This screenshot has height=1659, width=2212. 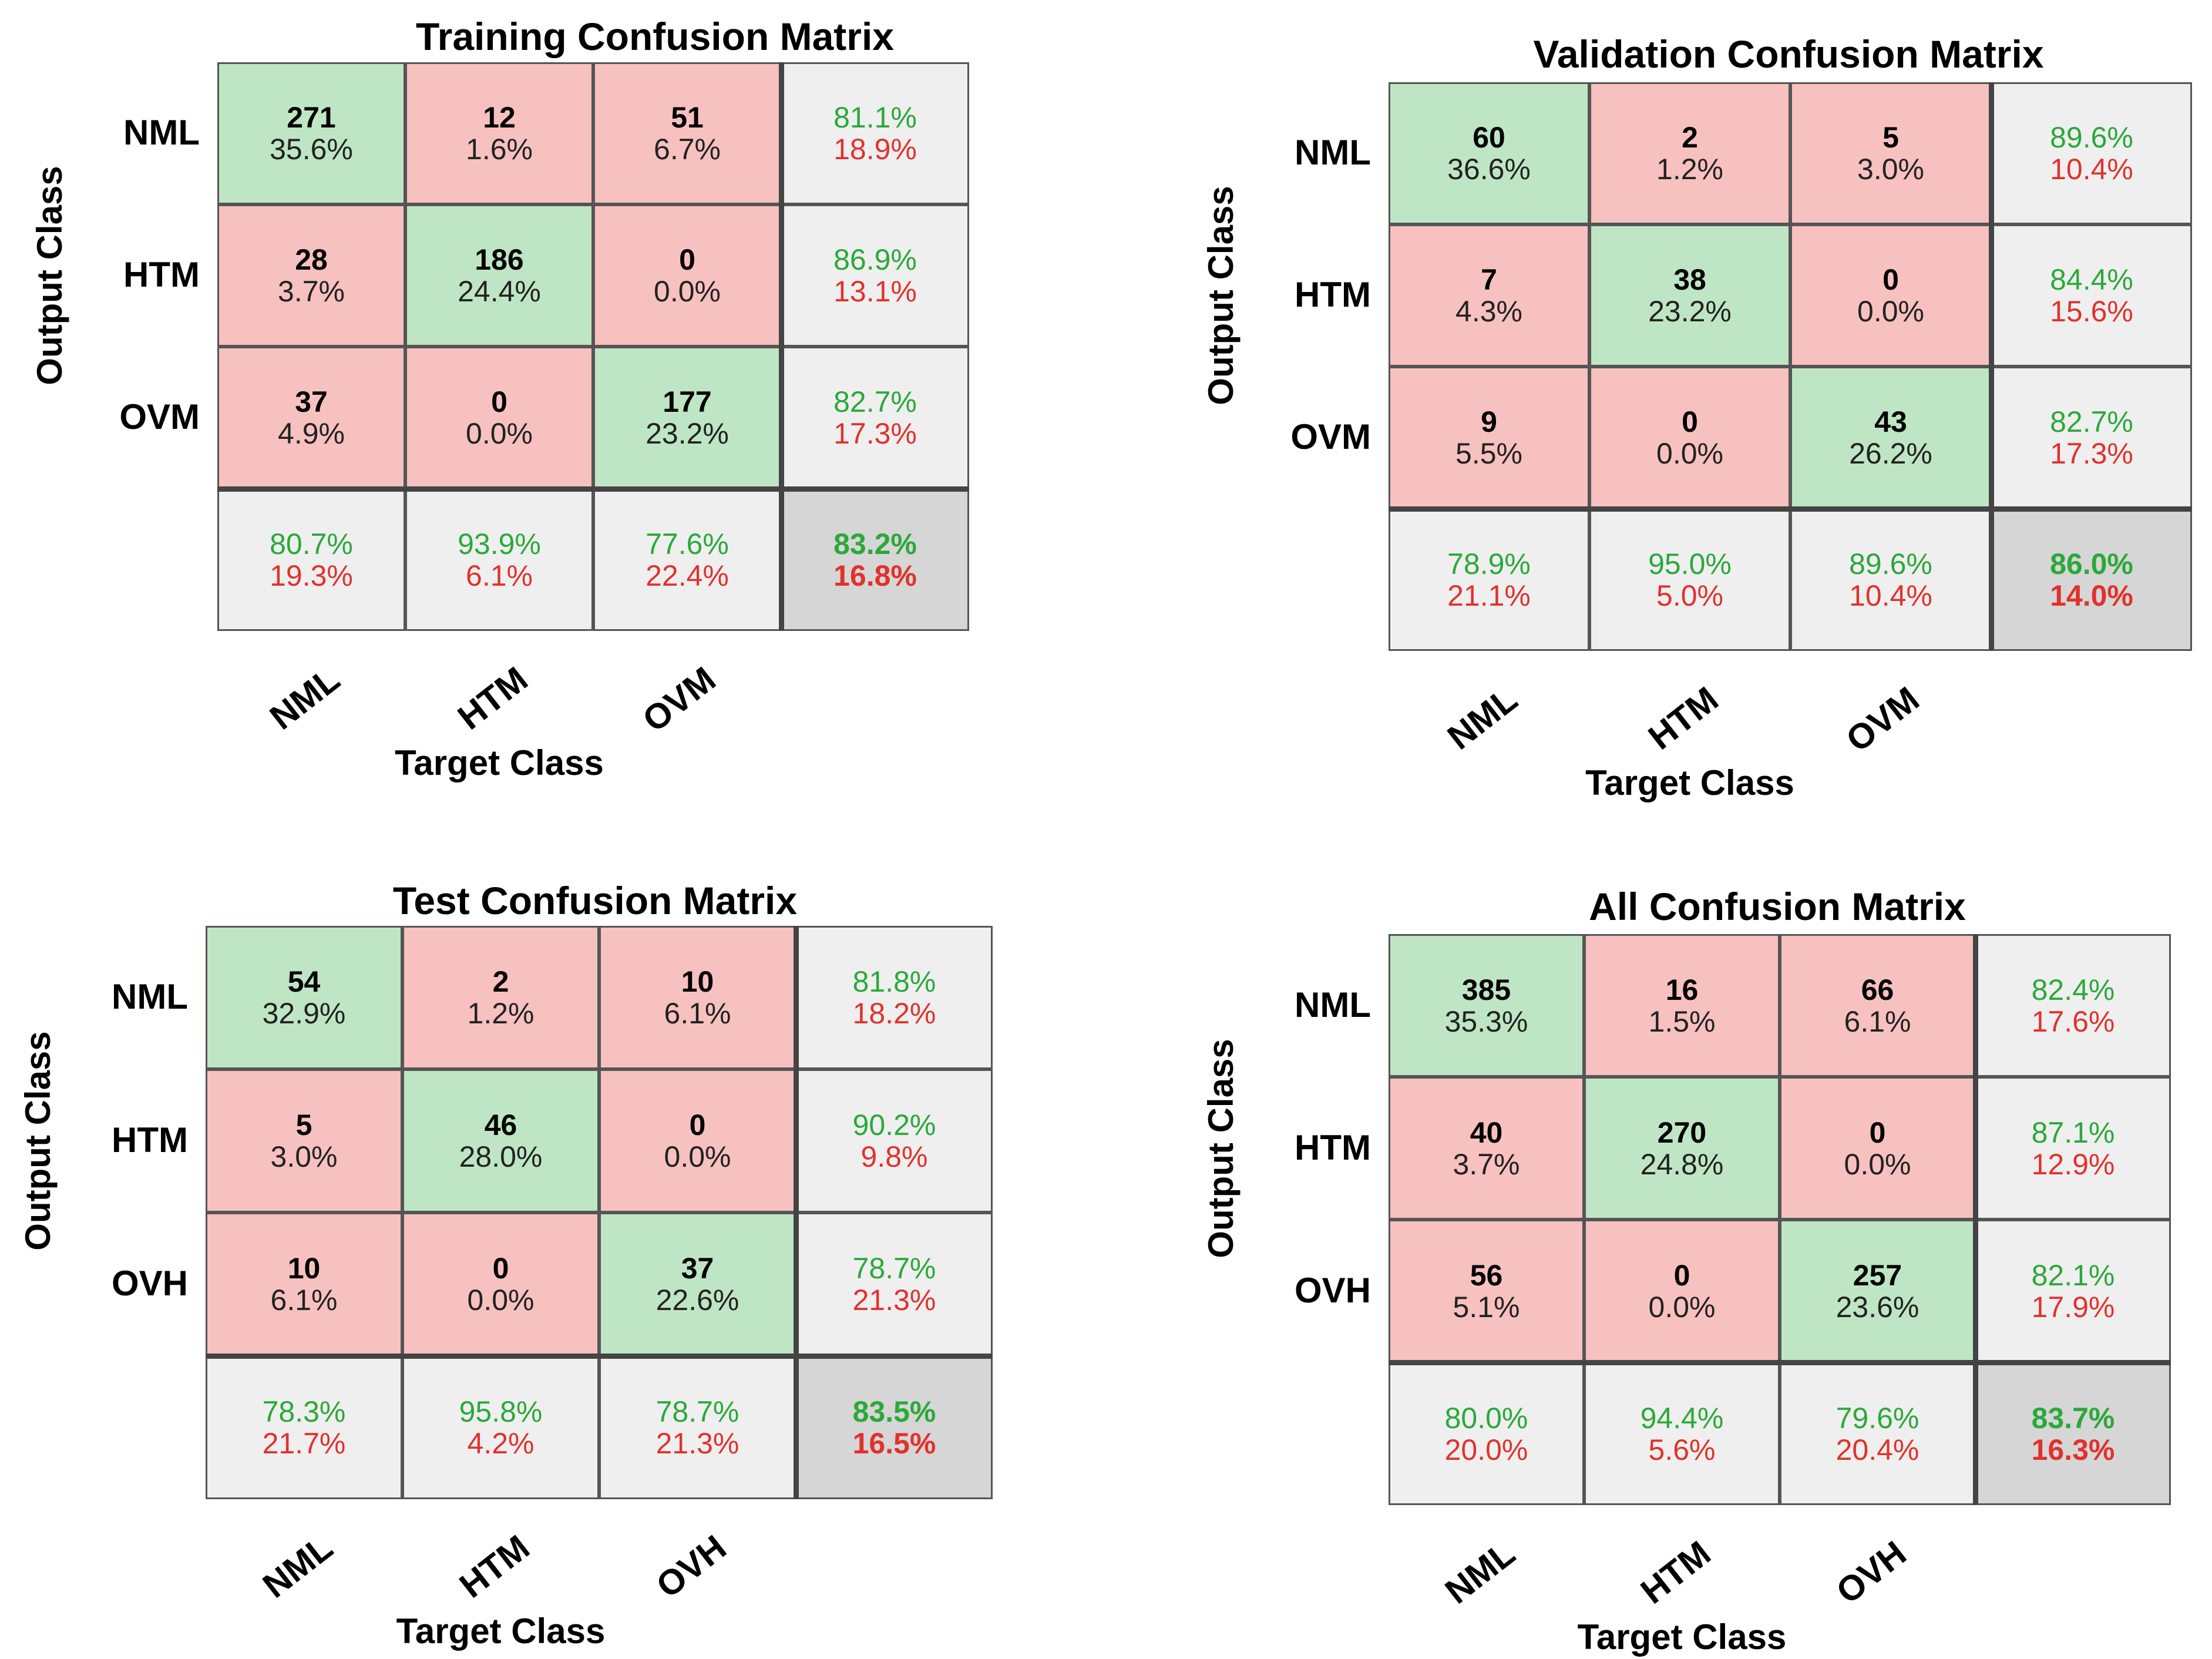 What do you see at coordinates (1682, 1164) in the screenshot?
I see `cell-percent: 24.8%` at bounding box center [1682, 1164].